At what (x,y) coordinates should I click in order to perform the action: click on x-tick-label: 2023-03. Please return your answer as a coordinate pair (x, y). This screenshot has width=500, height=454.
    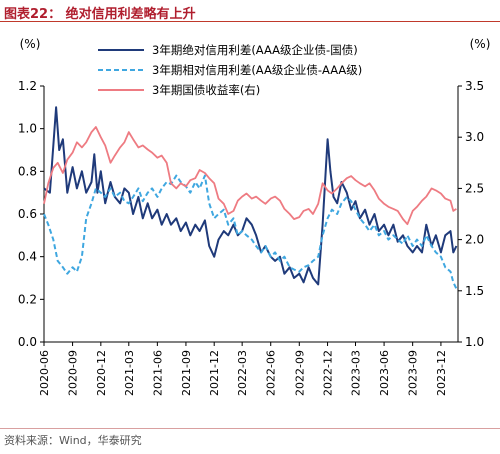
    Looking at the image, I should click on (356, 373).